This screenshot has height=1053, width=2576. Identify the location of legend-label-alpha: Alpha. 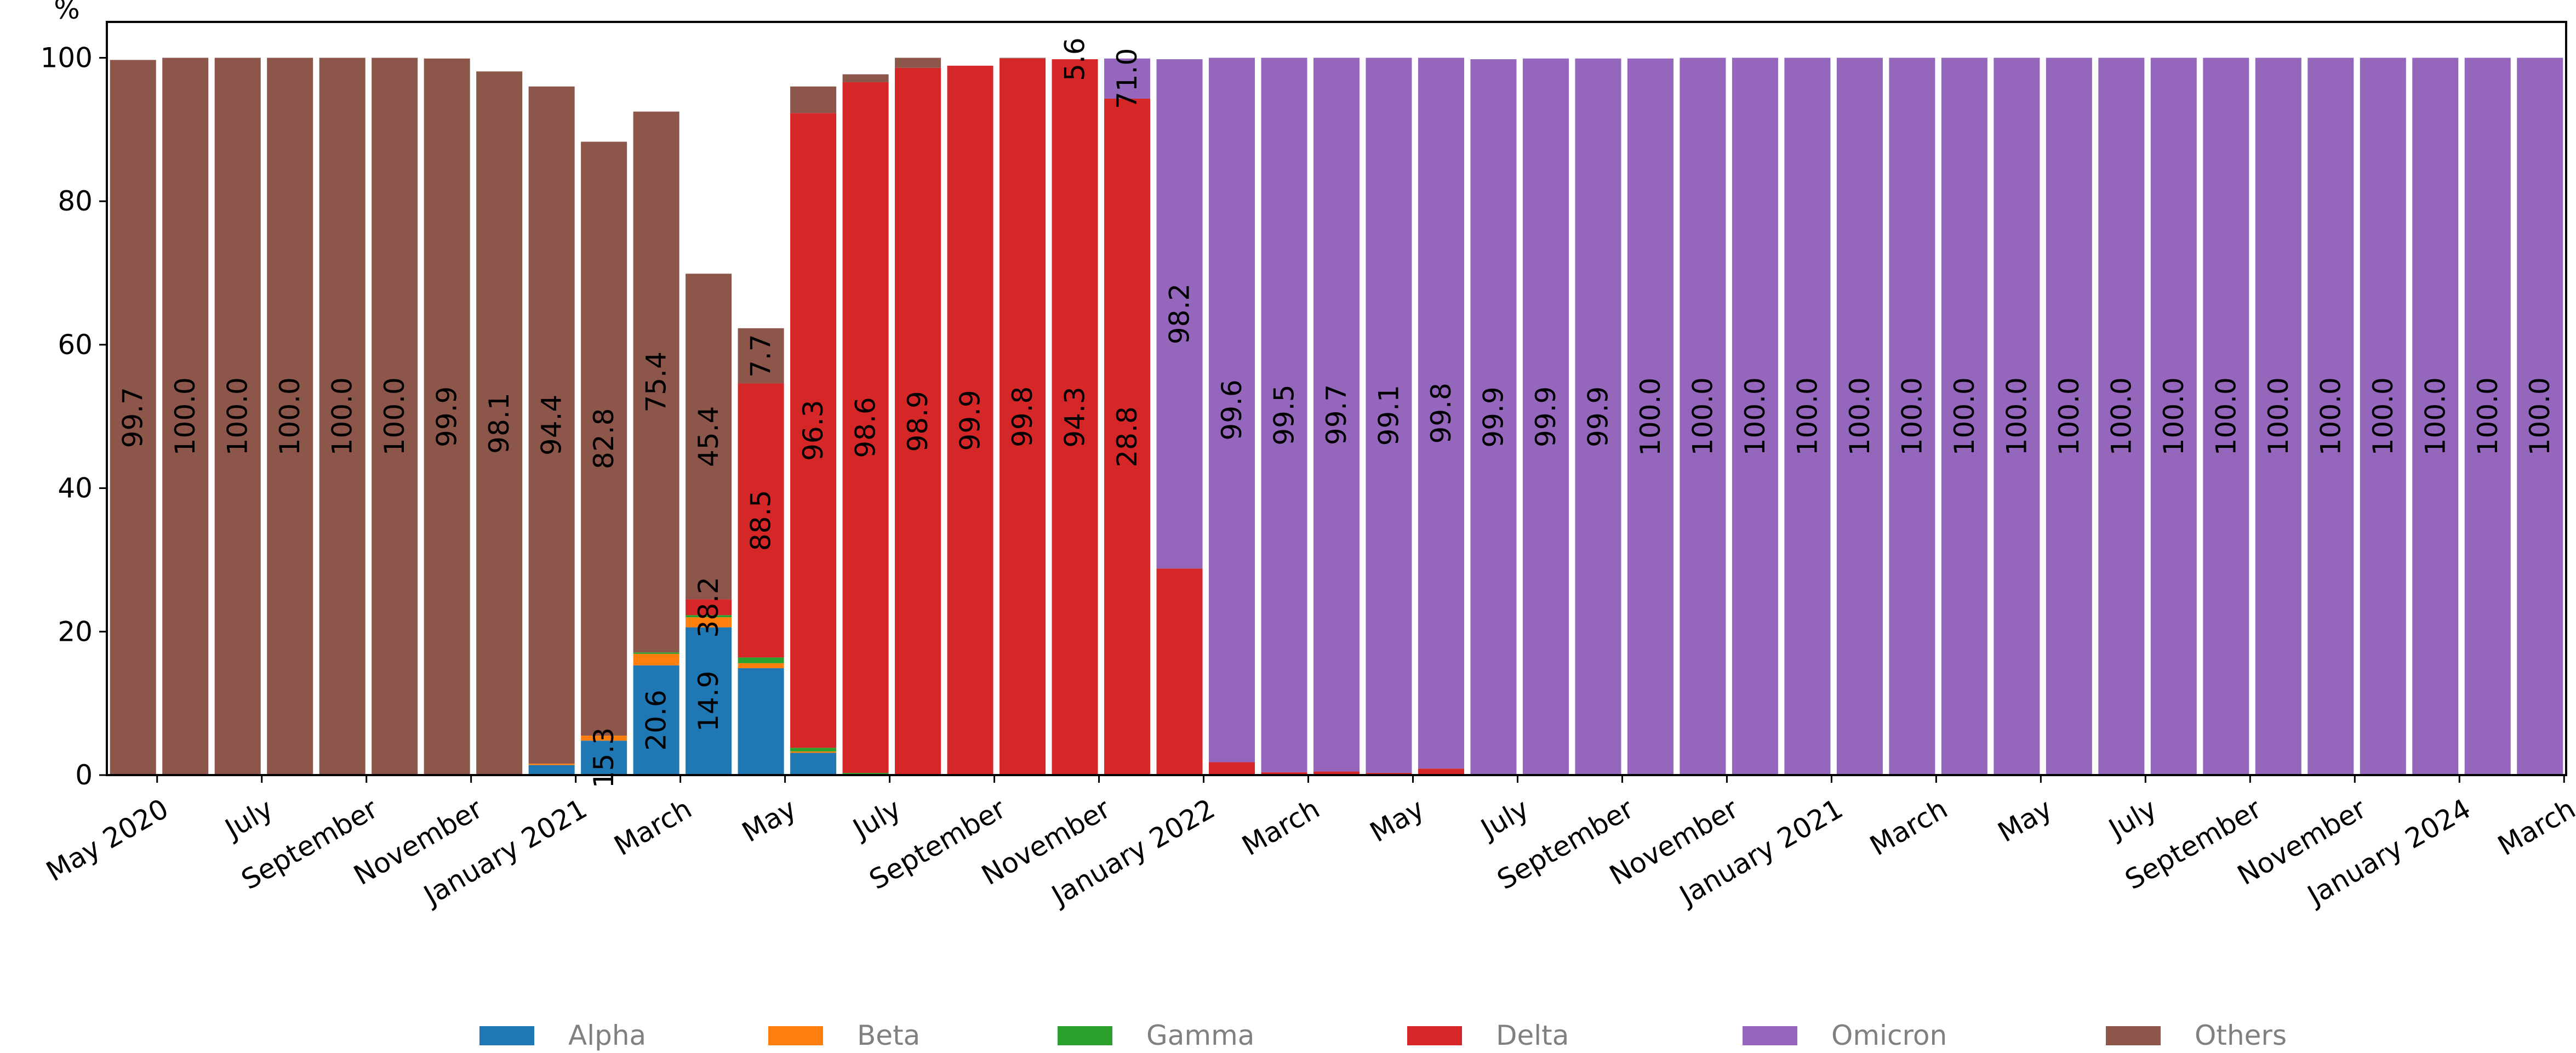
(607, 1035).